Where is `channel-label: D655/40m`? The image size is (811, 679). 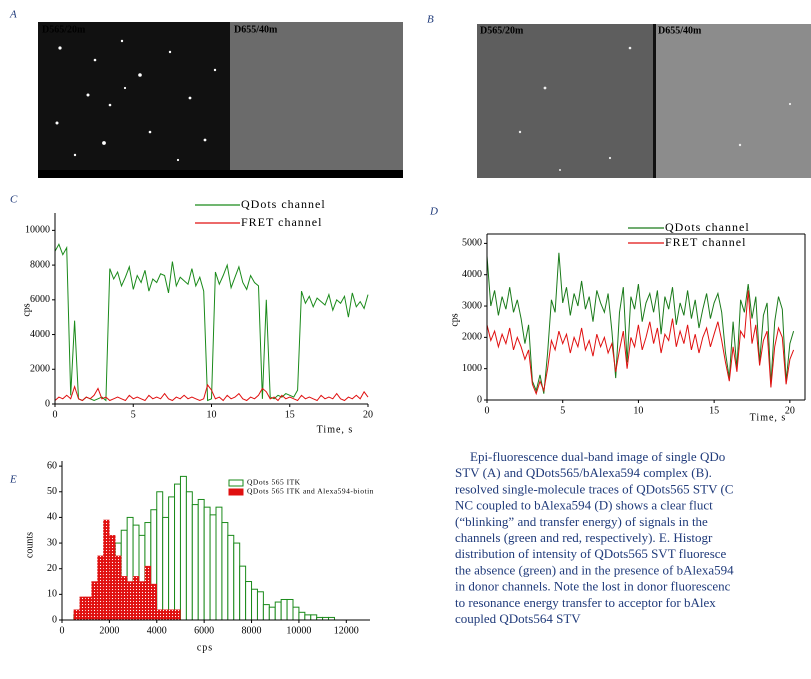
channel-label: D655/40m is located at coordinates (680, 30).